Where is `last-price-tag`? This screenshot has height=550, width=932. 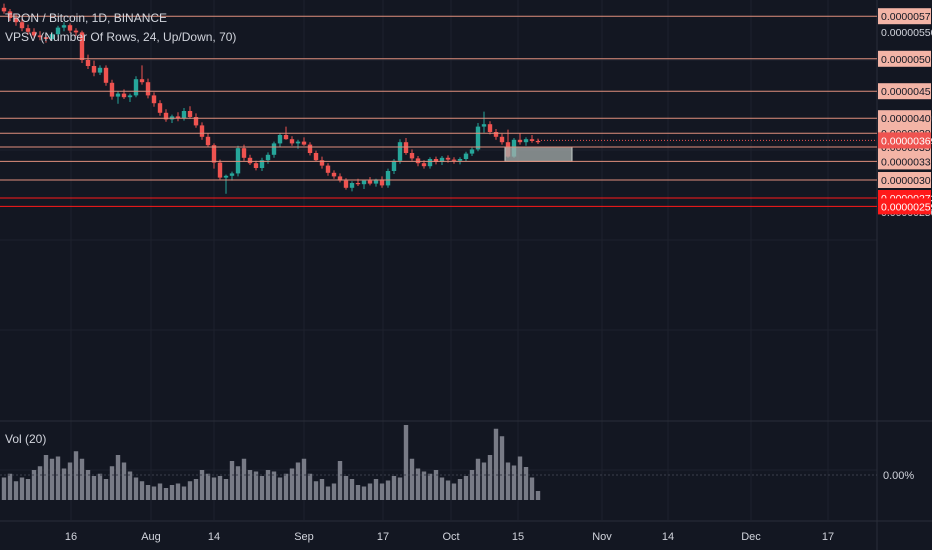 last-price-tag is located at coordinates (904, 140).